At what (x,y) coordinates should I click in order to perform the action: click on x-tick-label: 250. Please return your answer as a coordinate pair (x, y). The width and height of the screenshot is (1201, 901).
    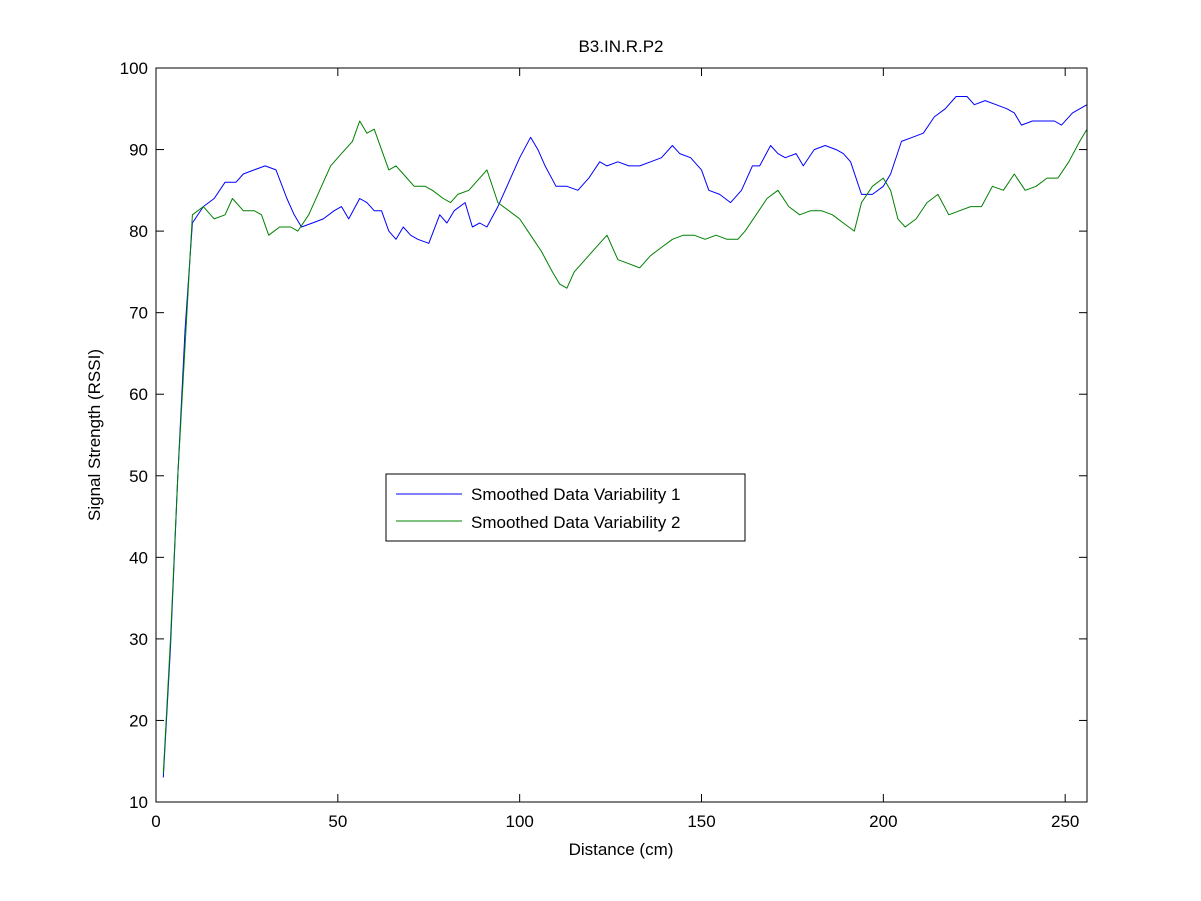
    Looking at the image, I should click on (1065, 821).